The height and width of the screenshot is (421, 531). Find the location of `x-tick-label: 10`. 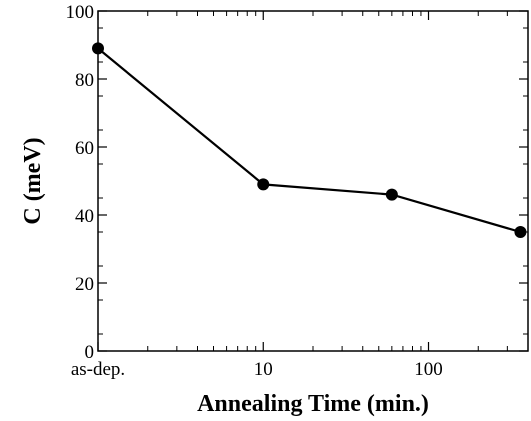

x-tick-label: 10 is located at coordinates (263, 369).